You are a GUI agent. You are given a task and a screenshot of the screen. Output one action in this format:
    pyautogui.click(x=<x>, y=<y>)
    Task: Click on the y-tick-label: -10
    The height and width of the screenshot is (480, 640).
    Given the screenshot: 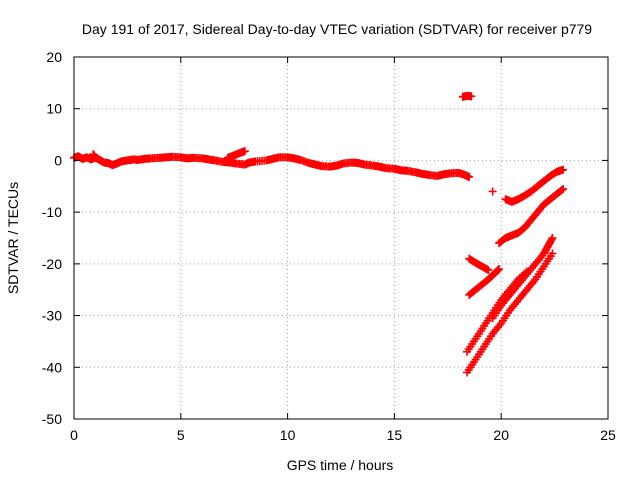 What is the action you would take?
    pyautogui.click(x=52, y=212)
    